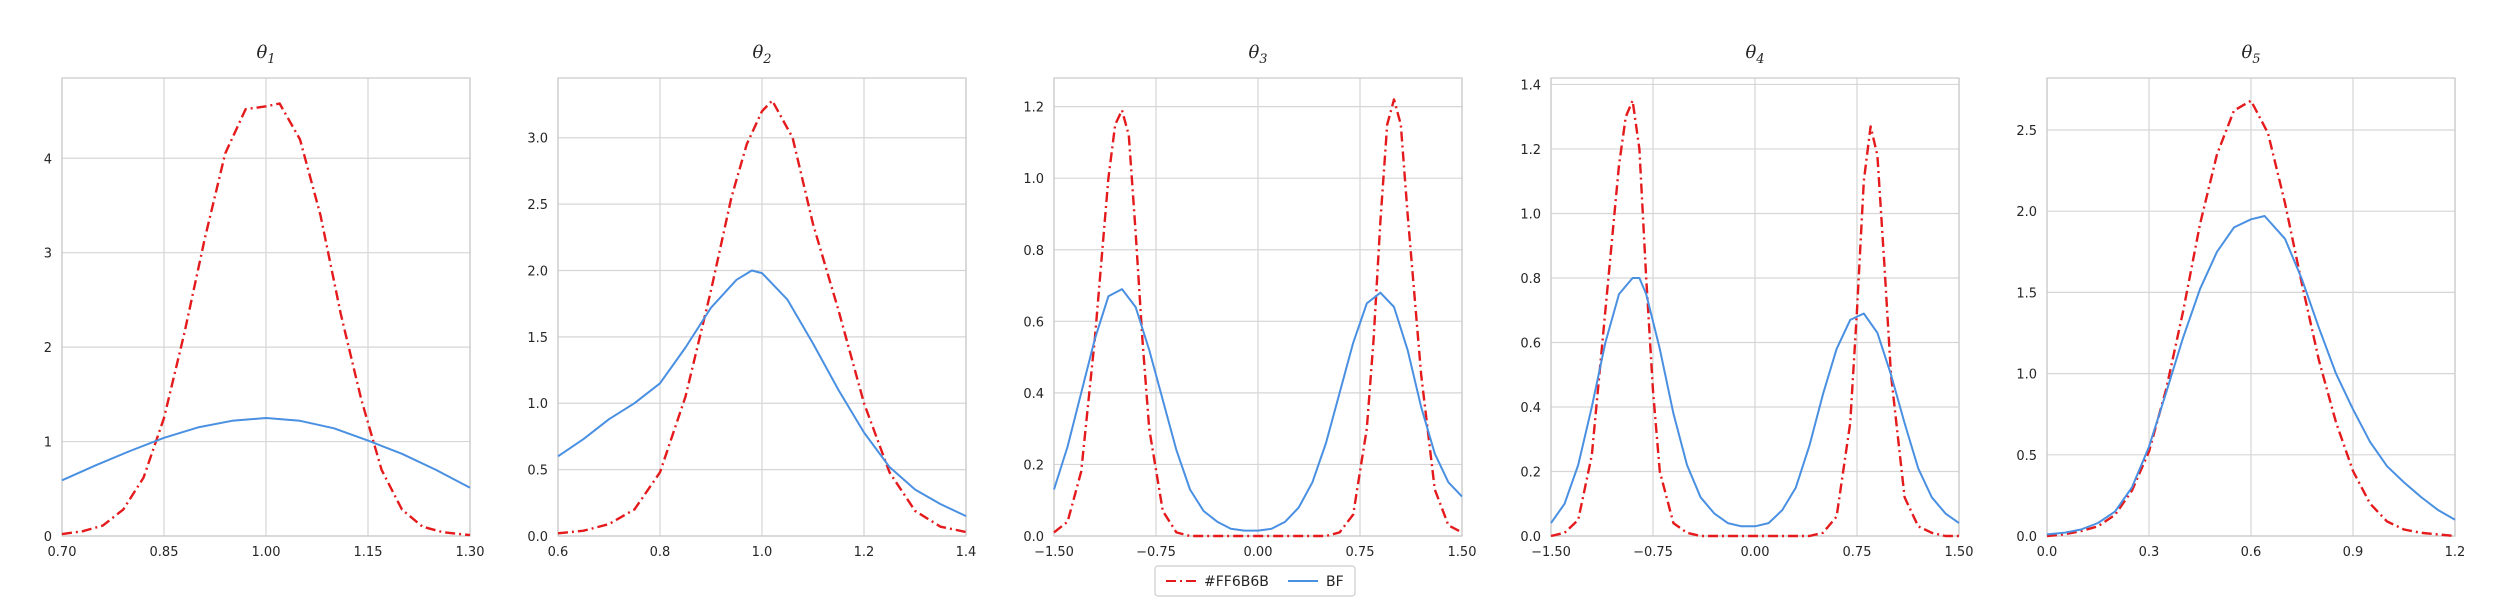 The height and width of the screenshot is (600, 2500). I want to click on legend-box, so click(1255, 581).